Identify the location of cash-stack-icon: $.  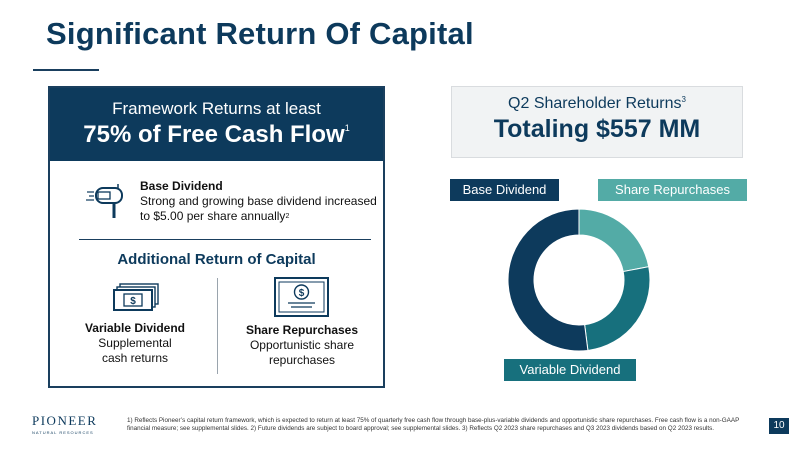
(136, 297).